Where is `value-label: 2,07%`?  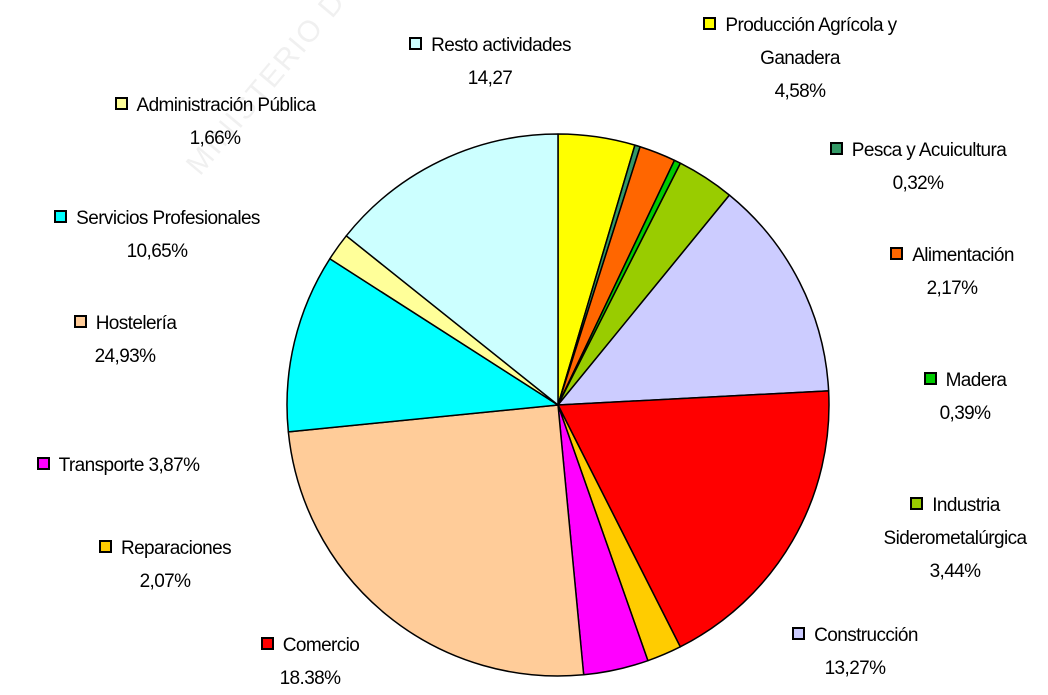 value-label: 2,07% is located at coordinates (165, 581).